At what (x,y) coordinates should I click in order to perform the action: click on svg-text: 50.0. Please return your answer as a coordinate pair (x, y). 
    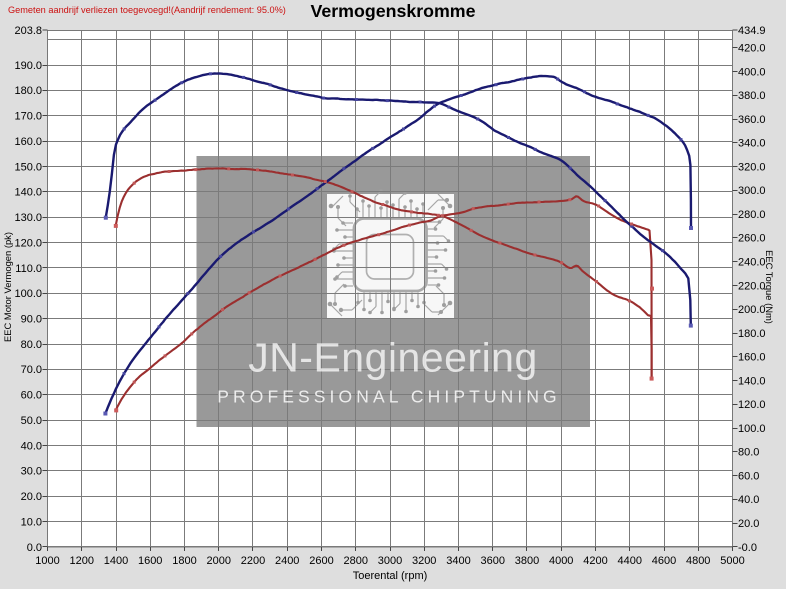
    Looking at the image, I should click on (31, 421).